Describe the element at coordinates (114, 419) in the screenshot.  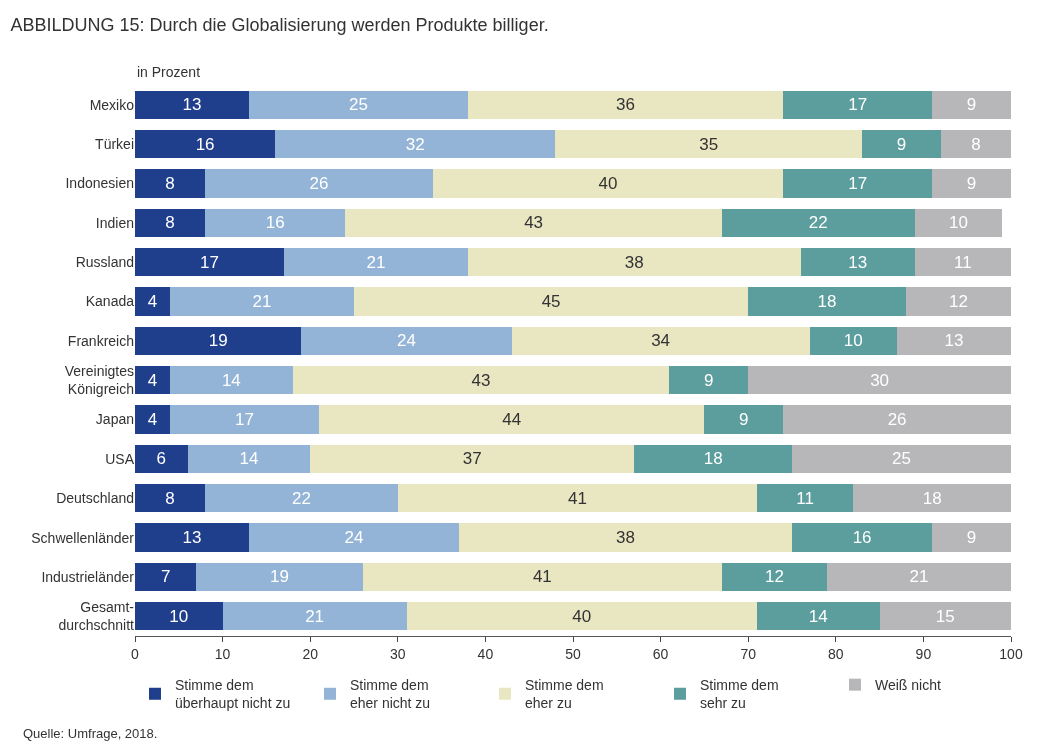
I see `y-tick-label: Japan` at that location.